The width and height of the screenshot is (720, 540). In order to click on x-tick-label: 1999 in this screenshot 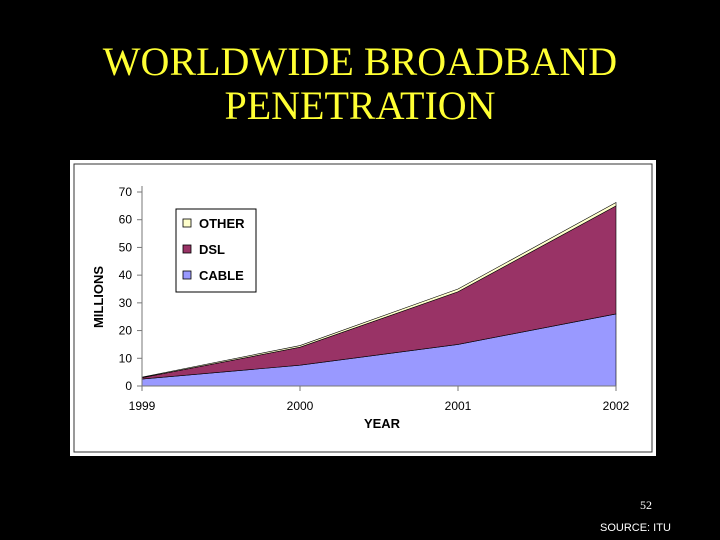, I will do `click(142, 406)`.